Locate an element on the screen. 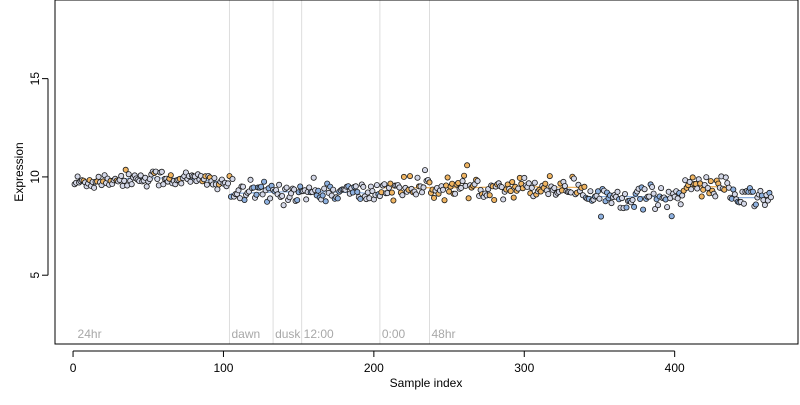  corner-label-0: 24hr is located at coordinates (90, 334).